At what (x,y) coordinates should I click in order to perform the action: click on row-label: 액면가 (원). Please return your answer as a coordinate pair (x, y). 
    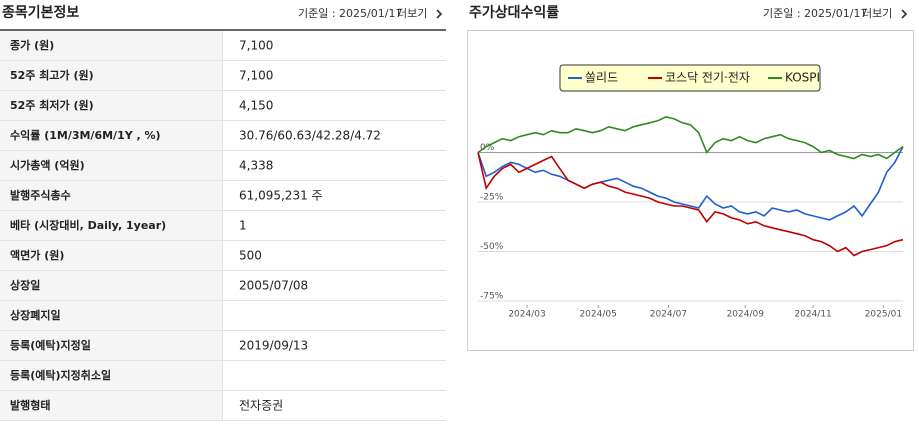
    Looking at the image, I should click on (37, 255).